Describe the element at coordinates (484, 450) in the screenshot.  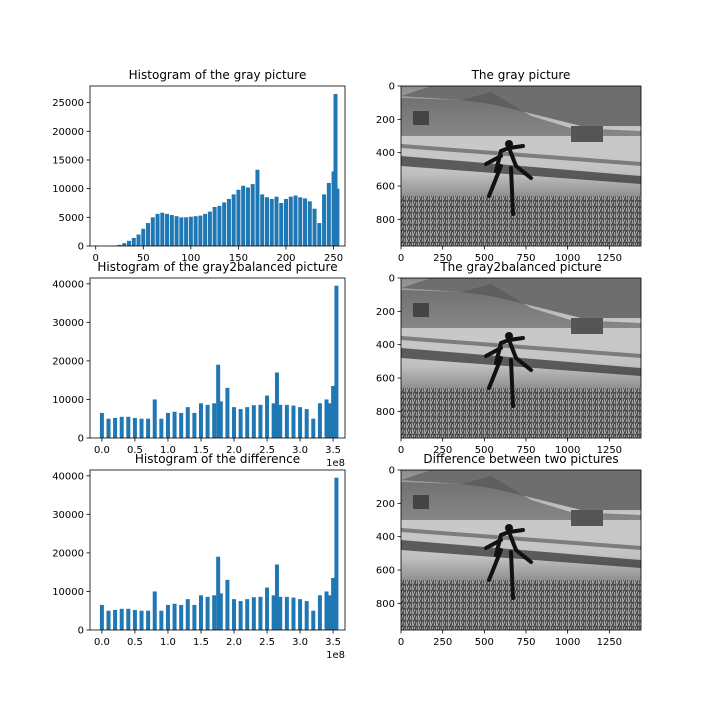
I see `x-tick-label: 500` at that location.